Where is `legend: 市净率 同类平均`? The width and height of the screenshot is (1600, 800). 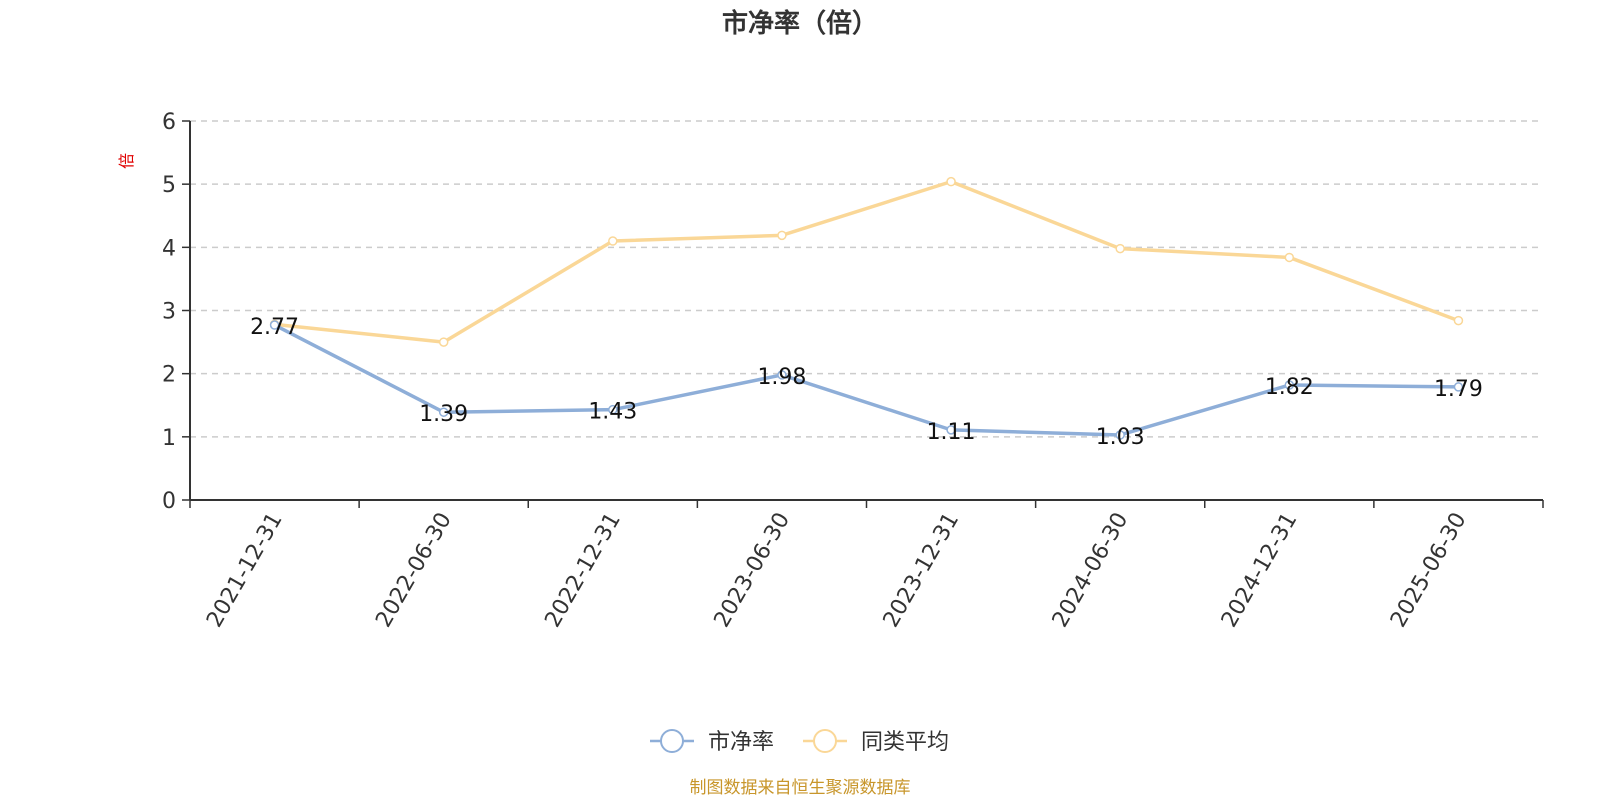 legend: 市净率 同类平均 is located at coordinates (799, 742).